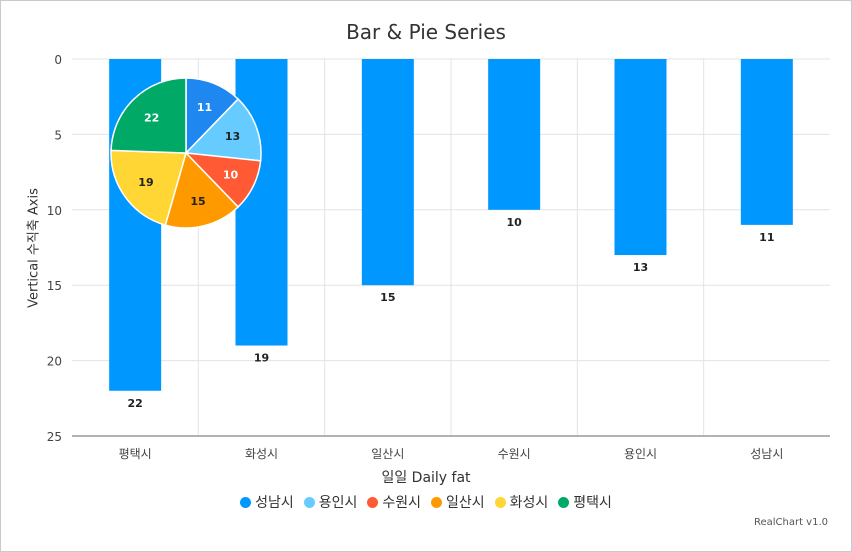  Describe the element at coordinates (426, 478) in the screenshot. I see `x-axis-label: 일일 Daily fat` at that location.